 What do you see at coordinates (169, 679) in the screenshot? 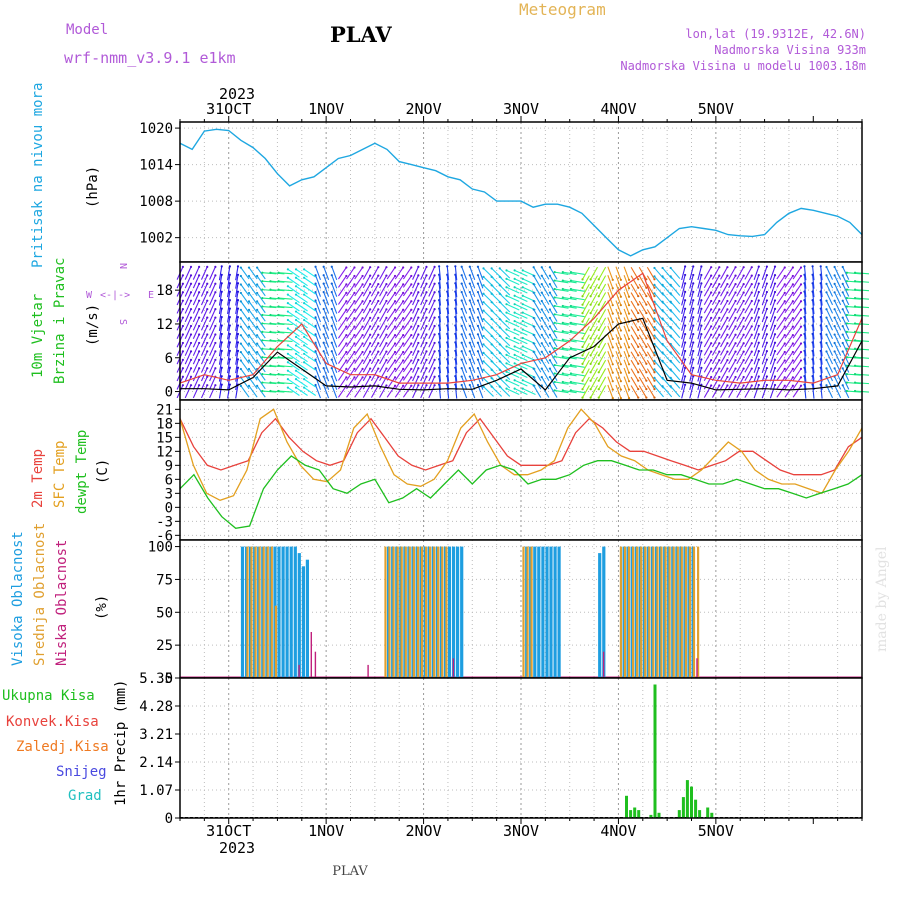
I see `y-tick-label: 0` at bounding box center [169, 679].